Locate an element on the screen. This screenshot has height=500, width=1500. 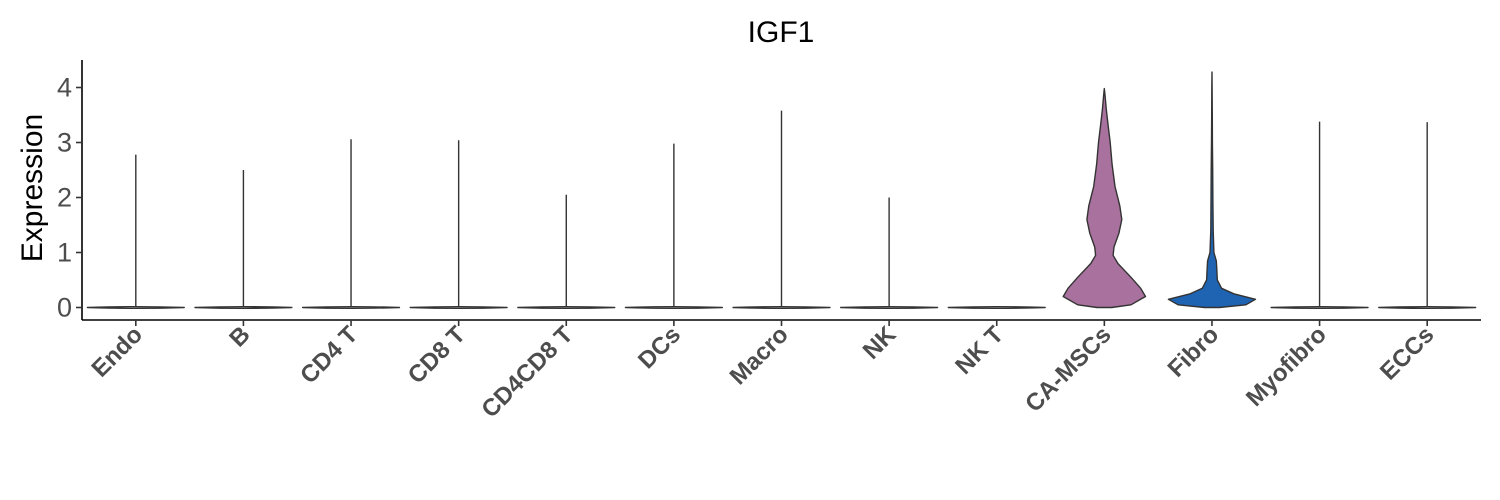
violin-endo is located at coordinates (135, 307).